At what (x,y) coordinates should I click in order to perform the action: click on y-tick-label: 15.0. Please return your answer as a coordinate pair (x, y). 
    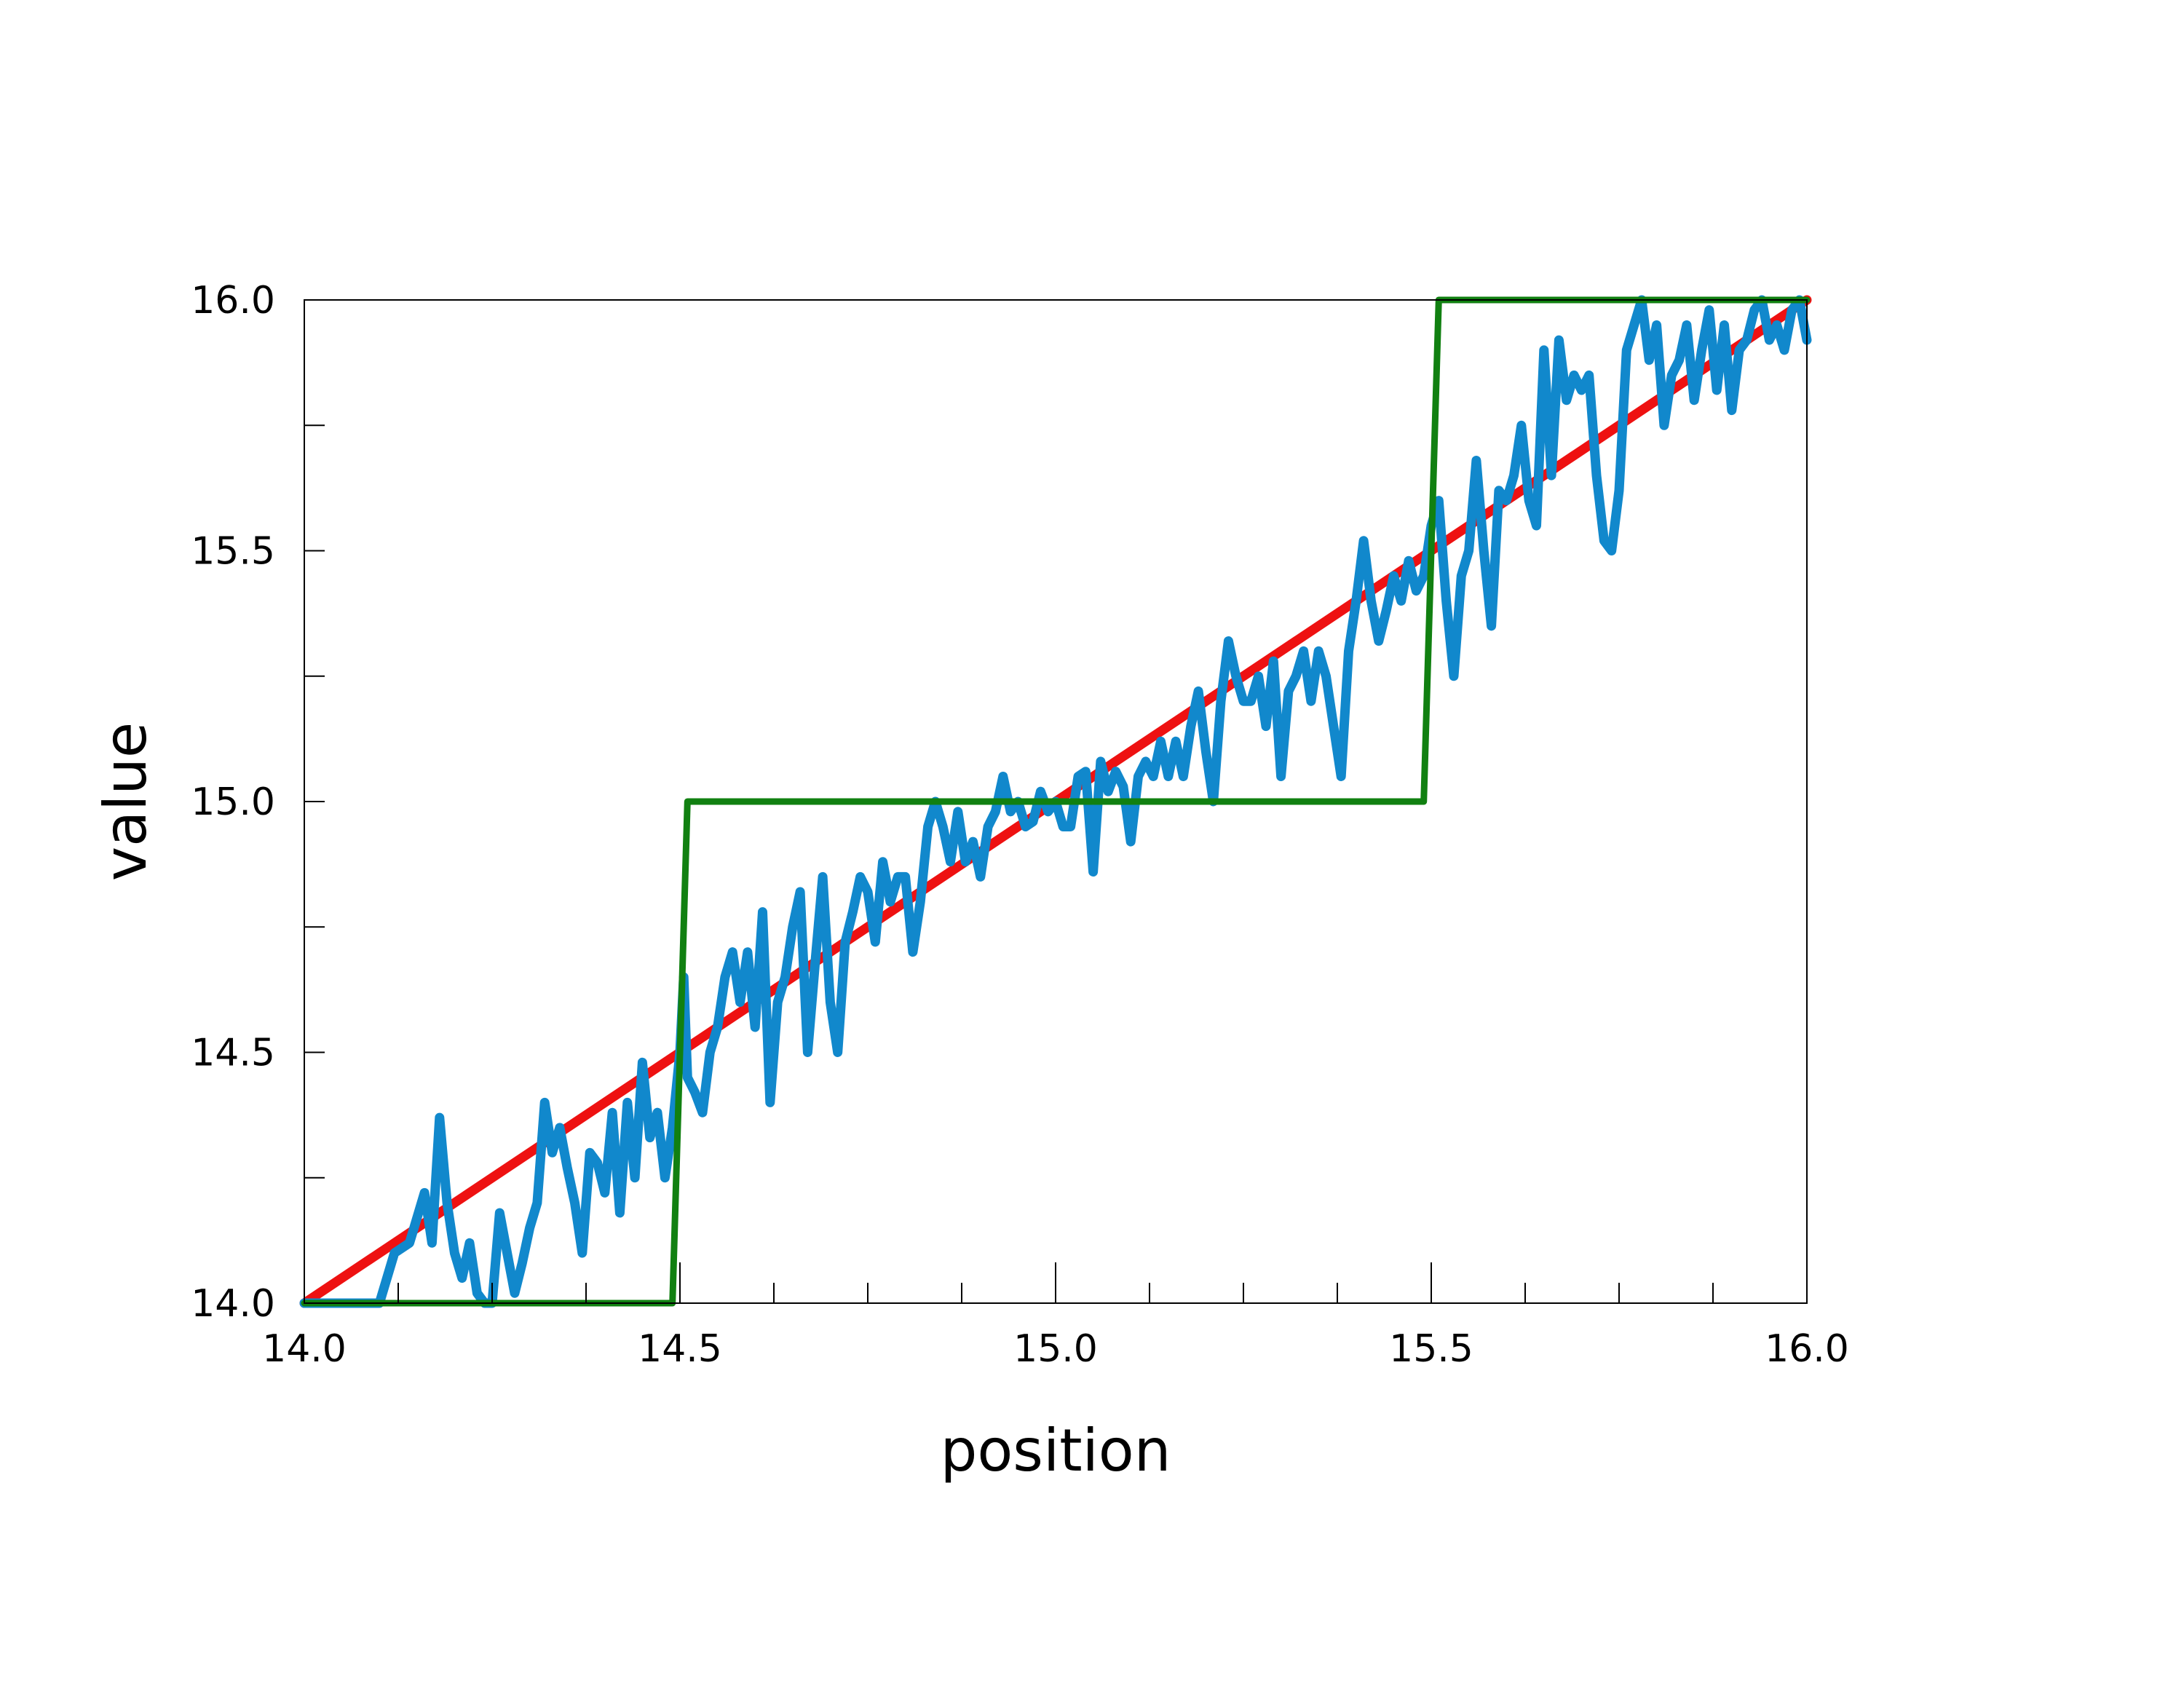
    Looking at the image, I should click on (233, 802).